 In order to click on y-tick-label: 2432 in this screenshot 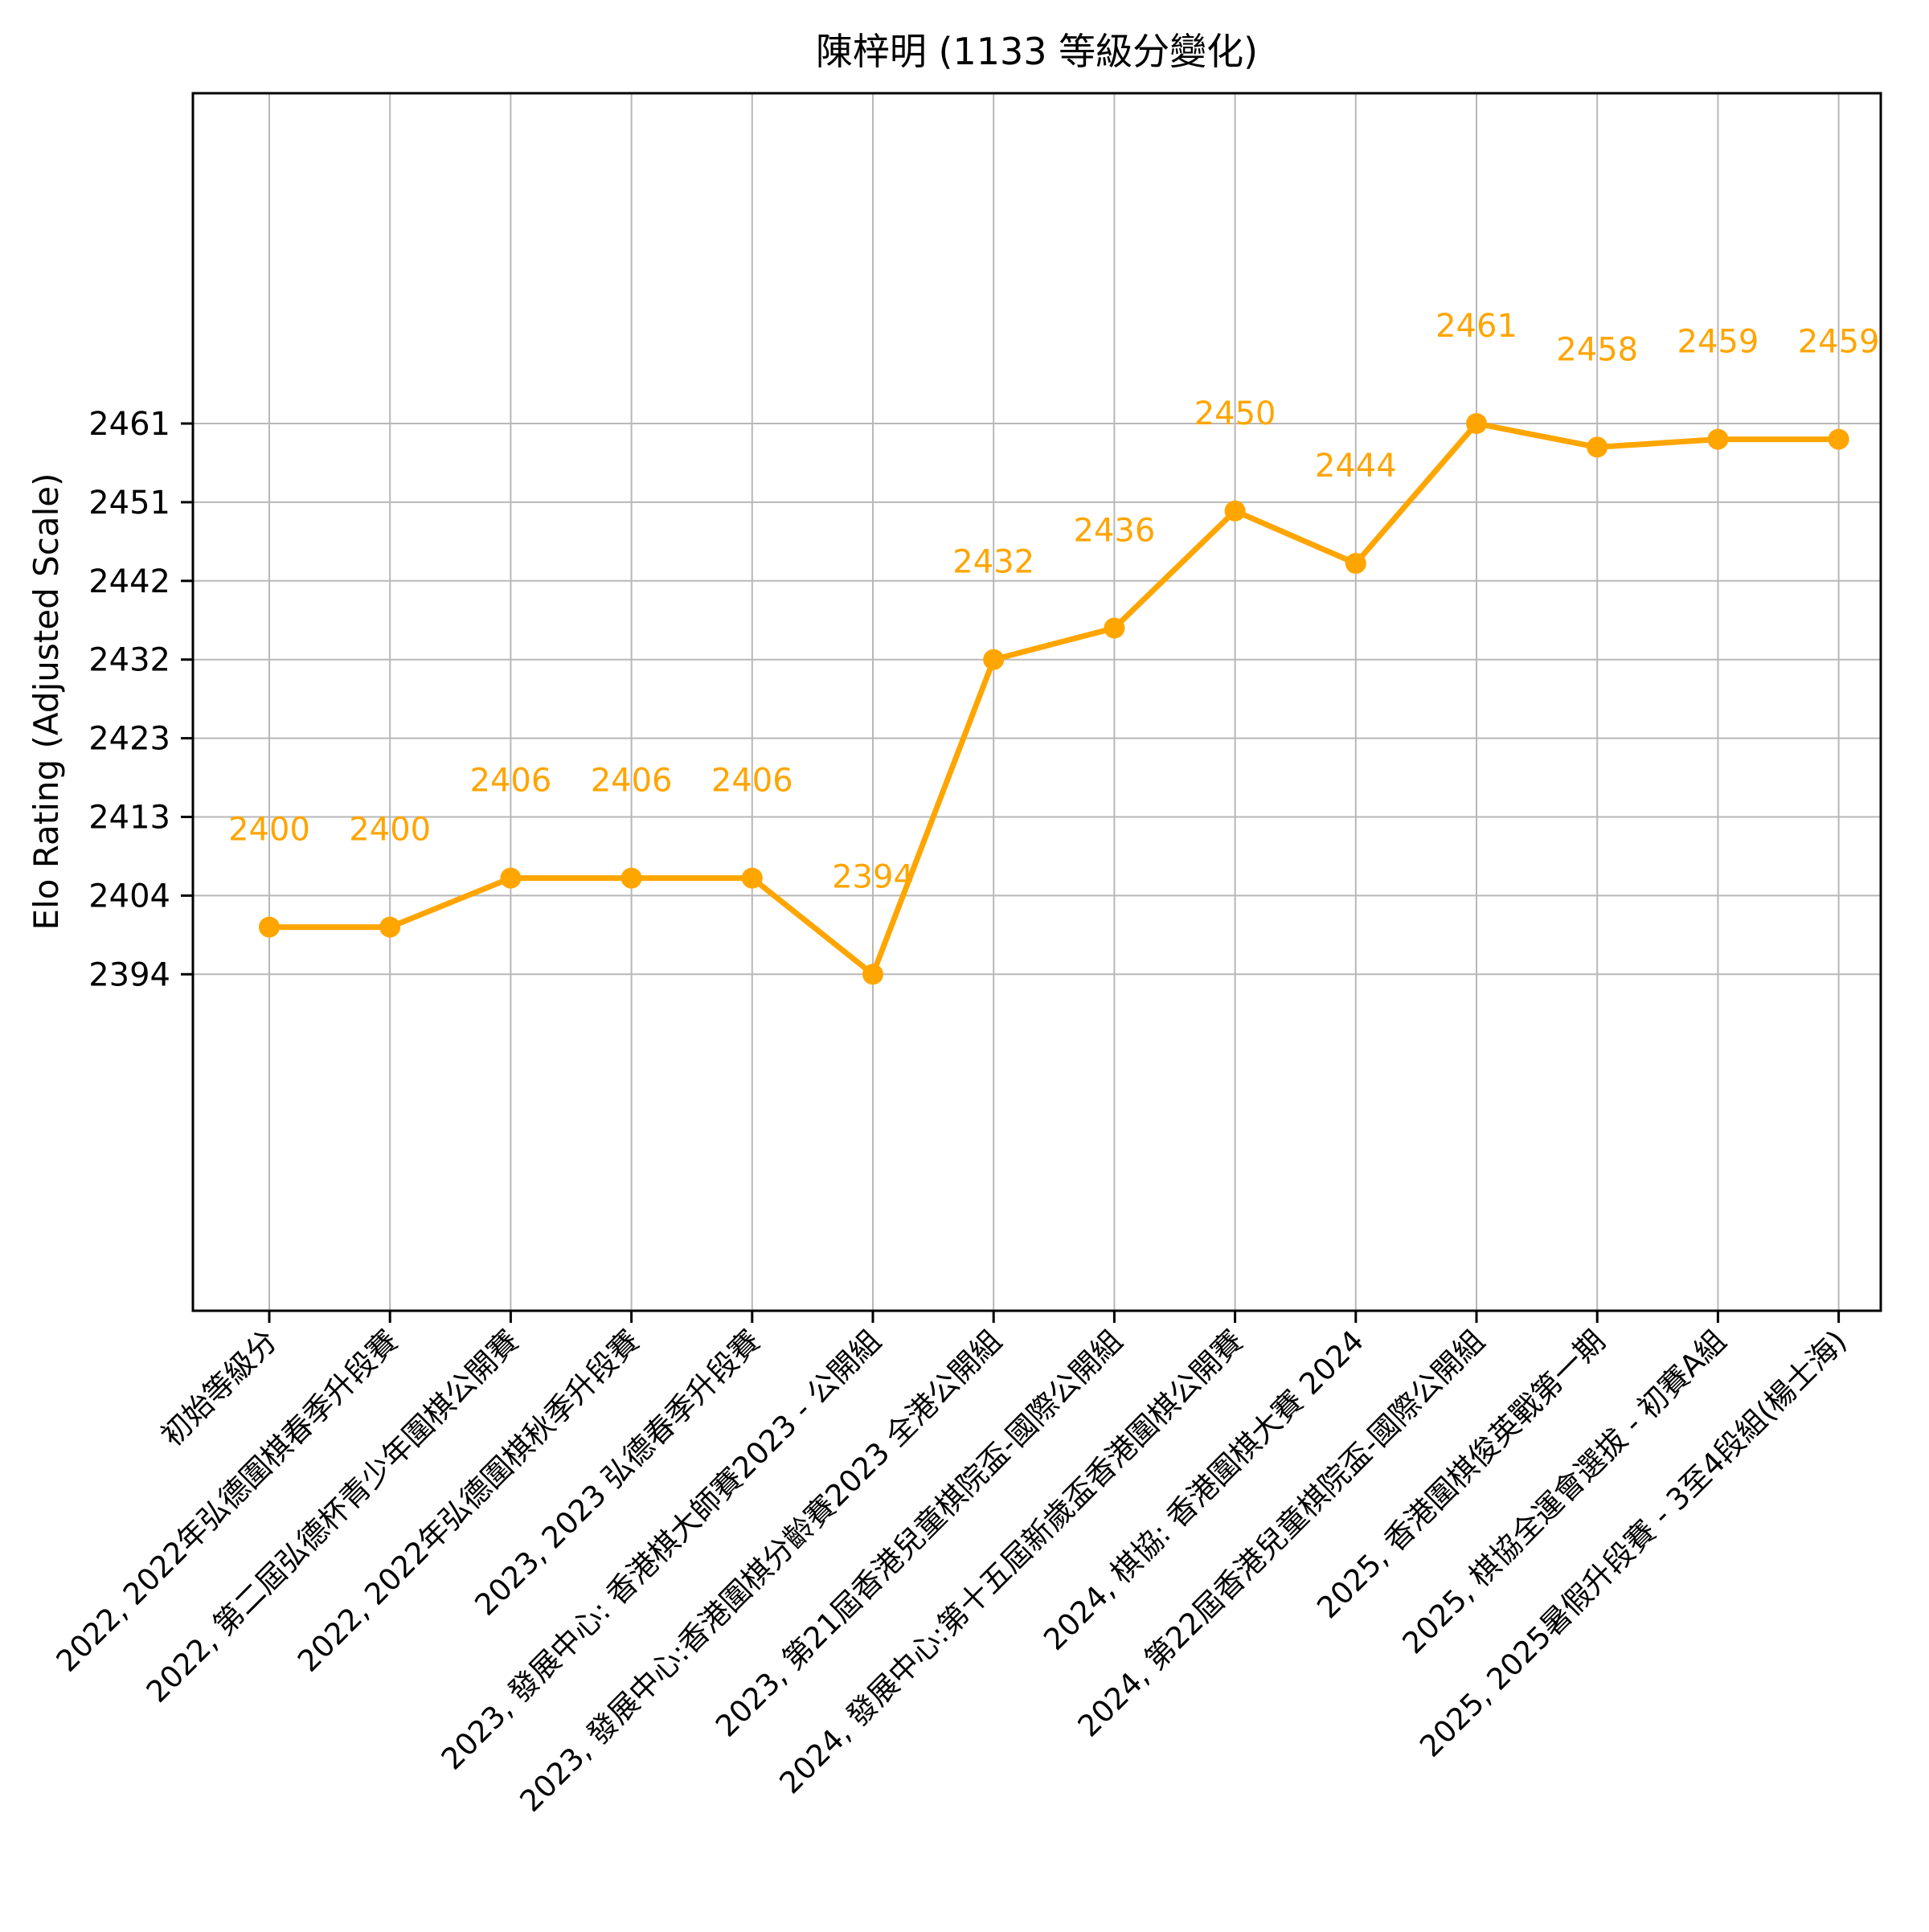, I will do `click(129, 660)`.